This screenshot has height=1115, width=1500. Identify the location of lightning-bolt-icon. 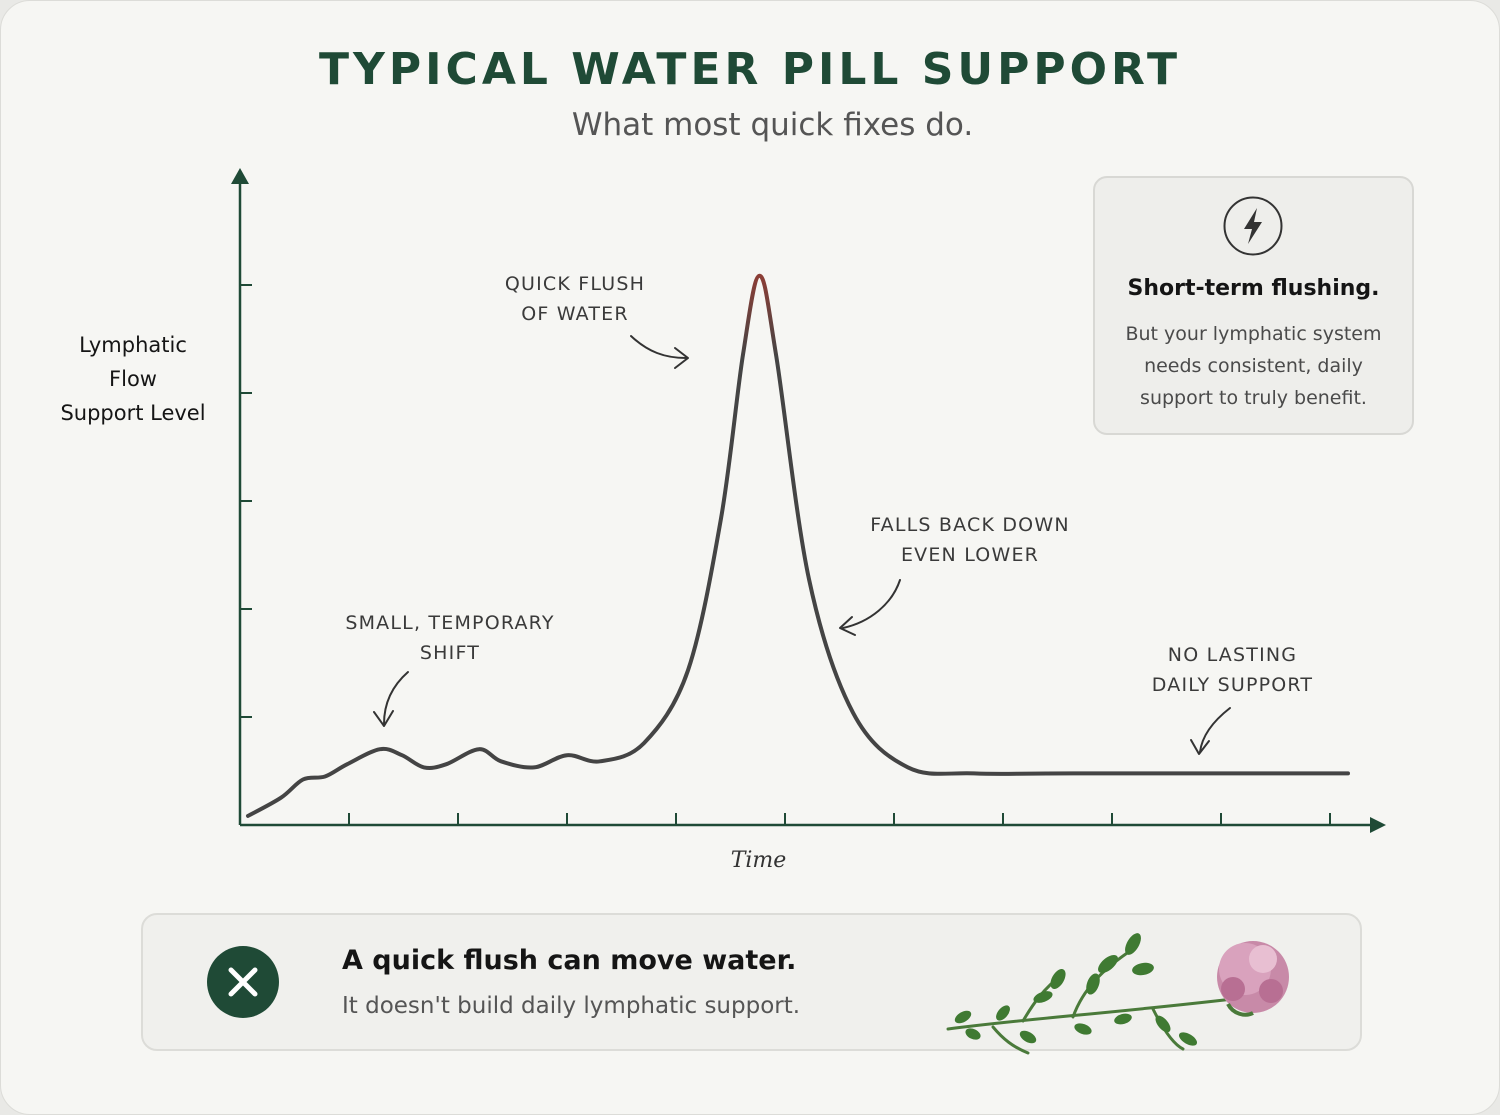
(1253, 226).